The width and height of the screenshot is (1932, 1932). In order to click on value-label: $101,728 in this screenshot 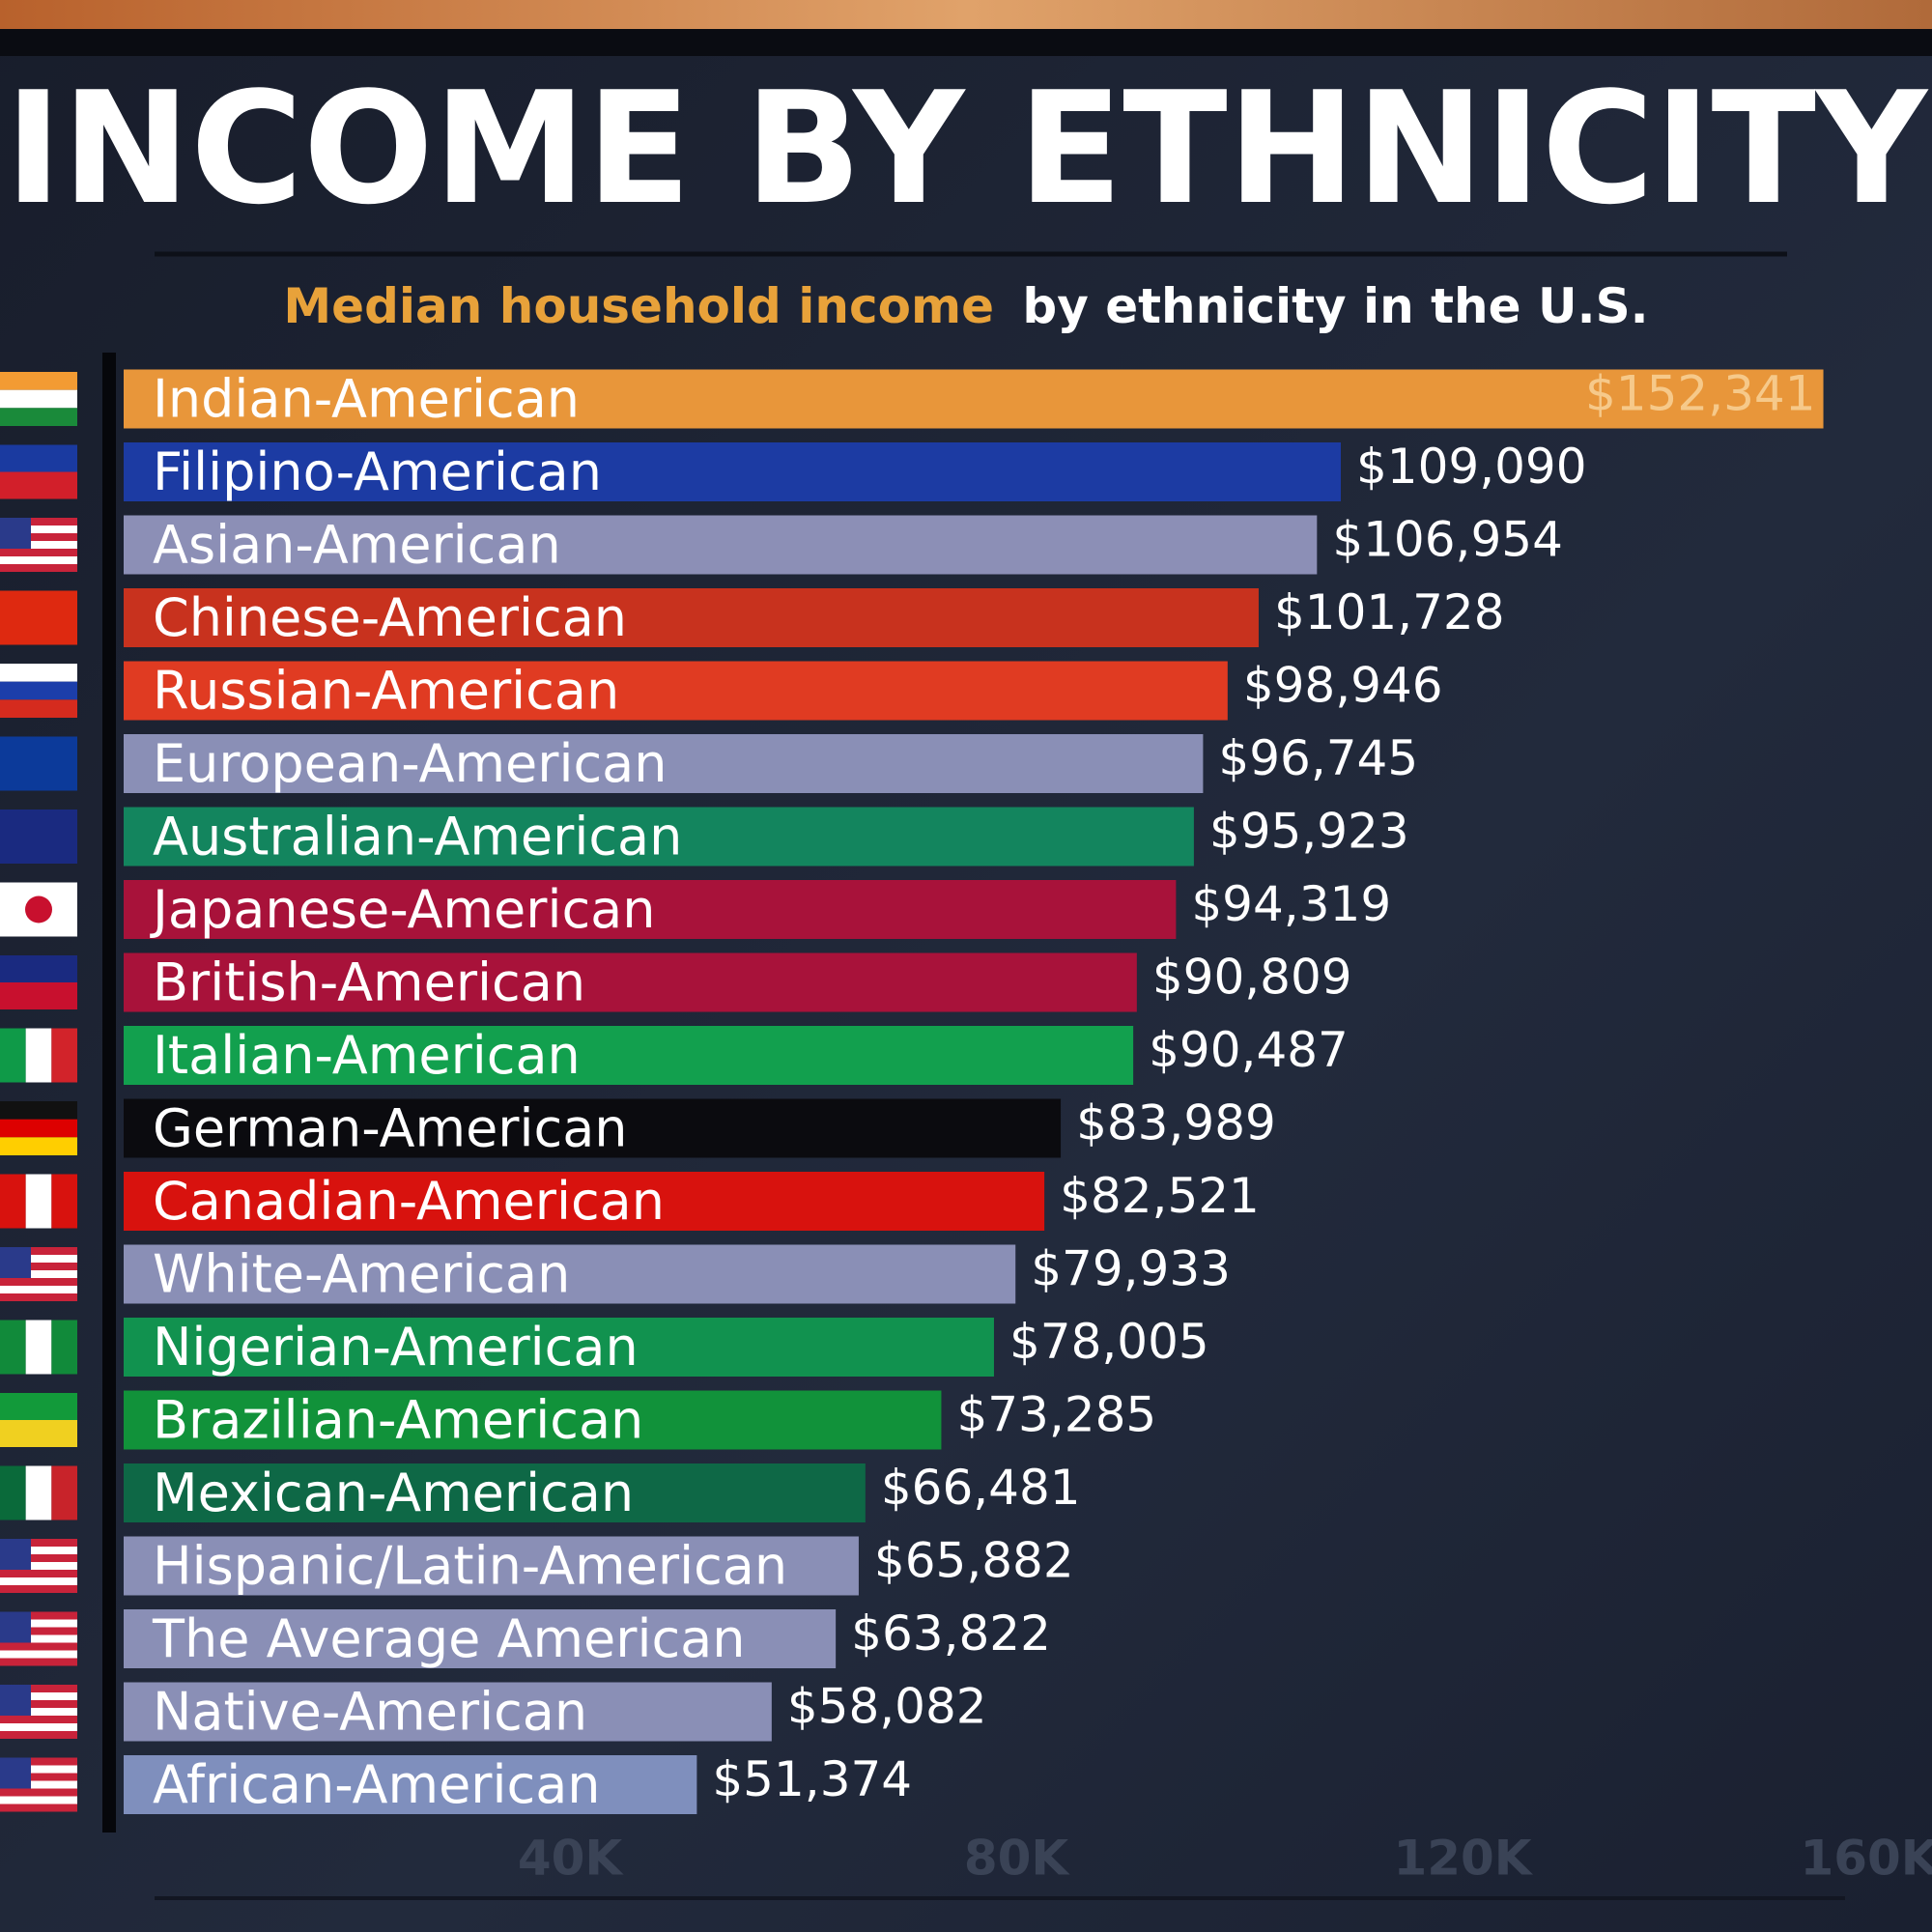, I will do `click(1389, 612)`.